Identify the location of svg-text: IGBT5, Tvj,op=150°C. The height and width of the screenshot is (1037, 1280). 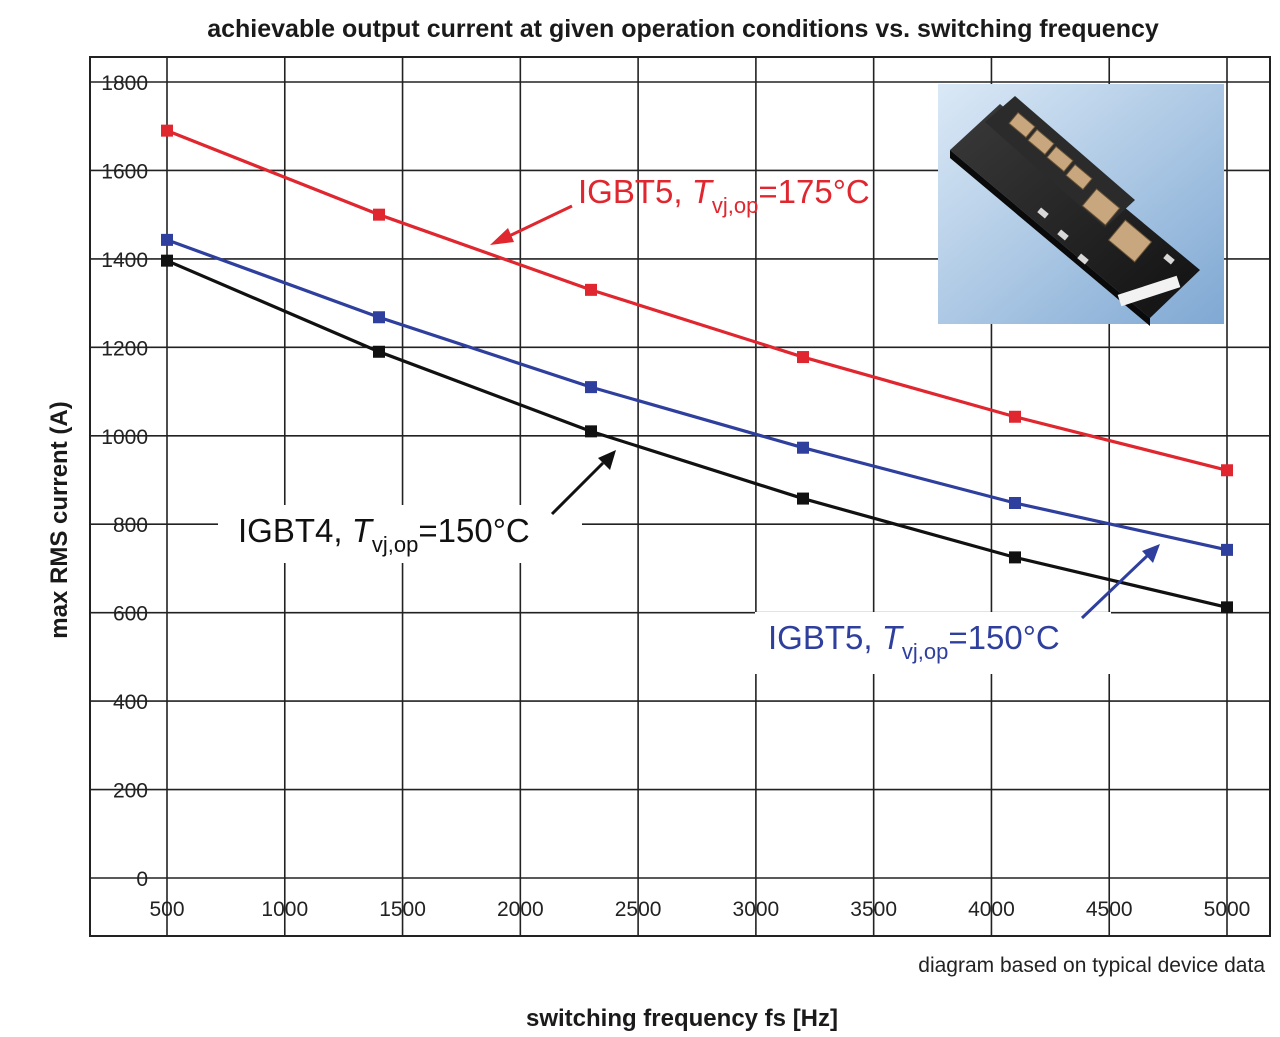
(914, 641).